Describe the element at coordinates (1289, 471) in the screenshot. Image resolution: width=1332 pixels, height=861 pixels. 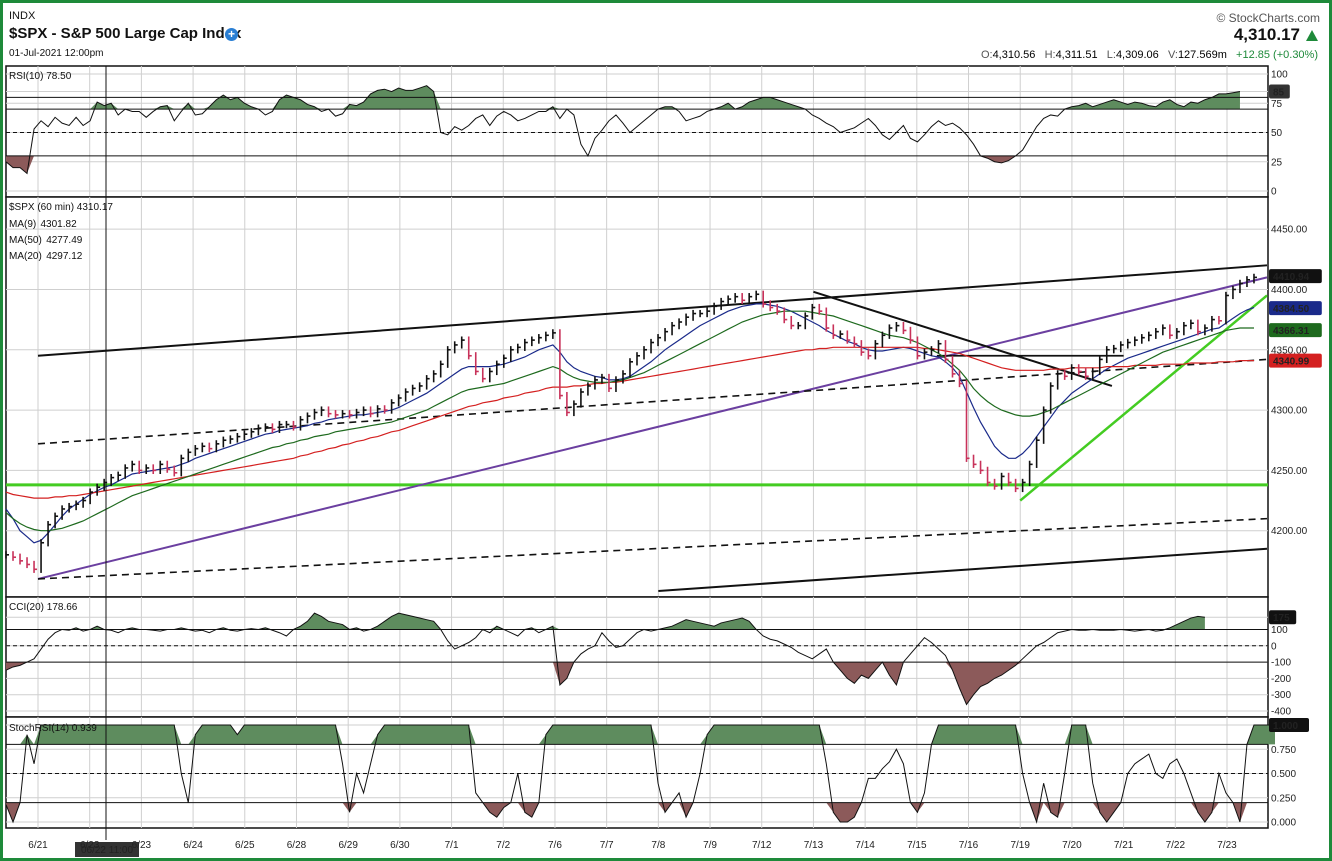
I see `y-tick-label-price: 4250.00` at that location.